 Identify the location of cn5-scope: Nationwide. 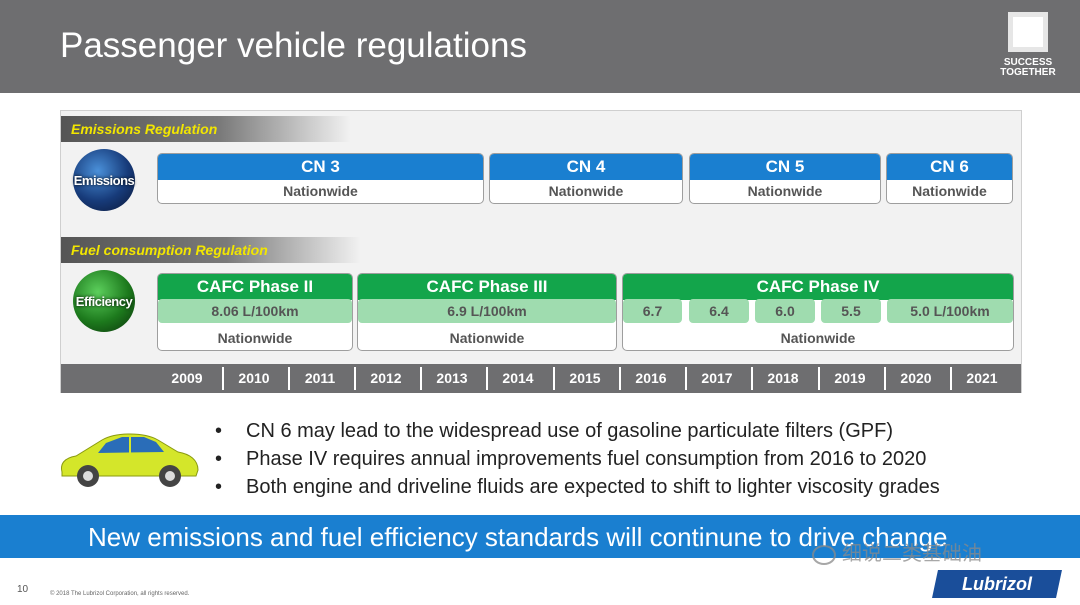
(785, 191).